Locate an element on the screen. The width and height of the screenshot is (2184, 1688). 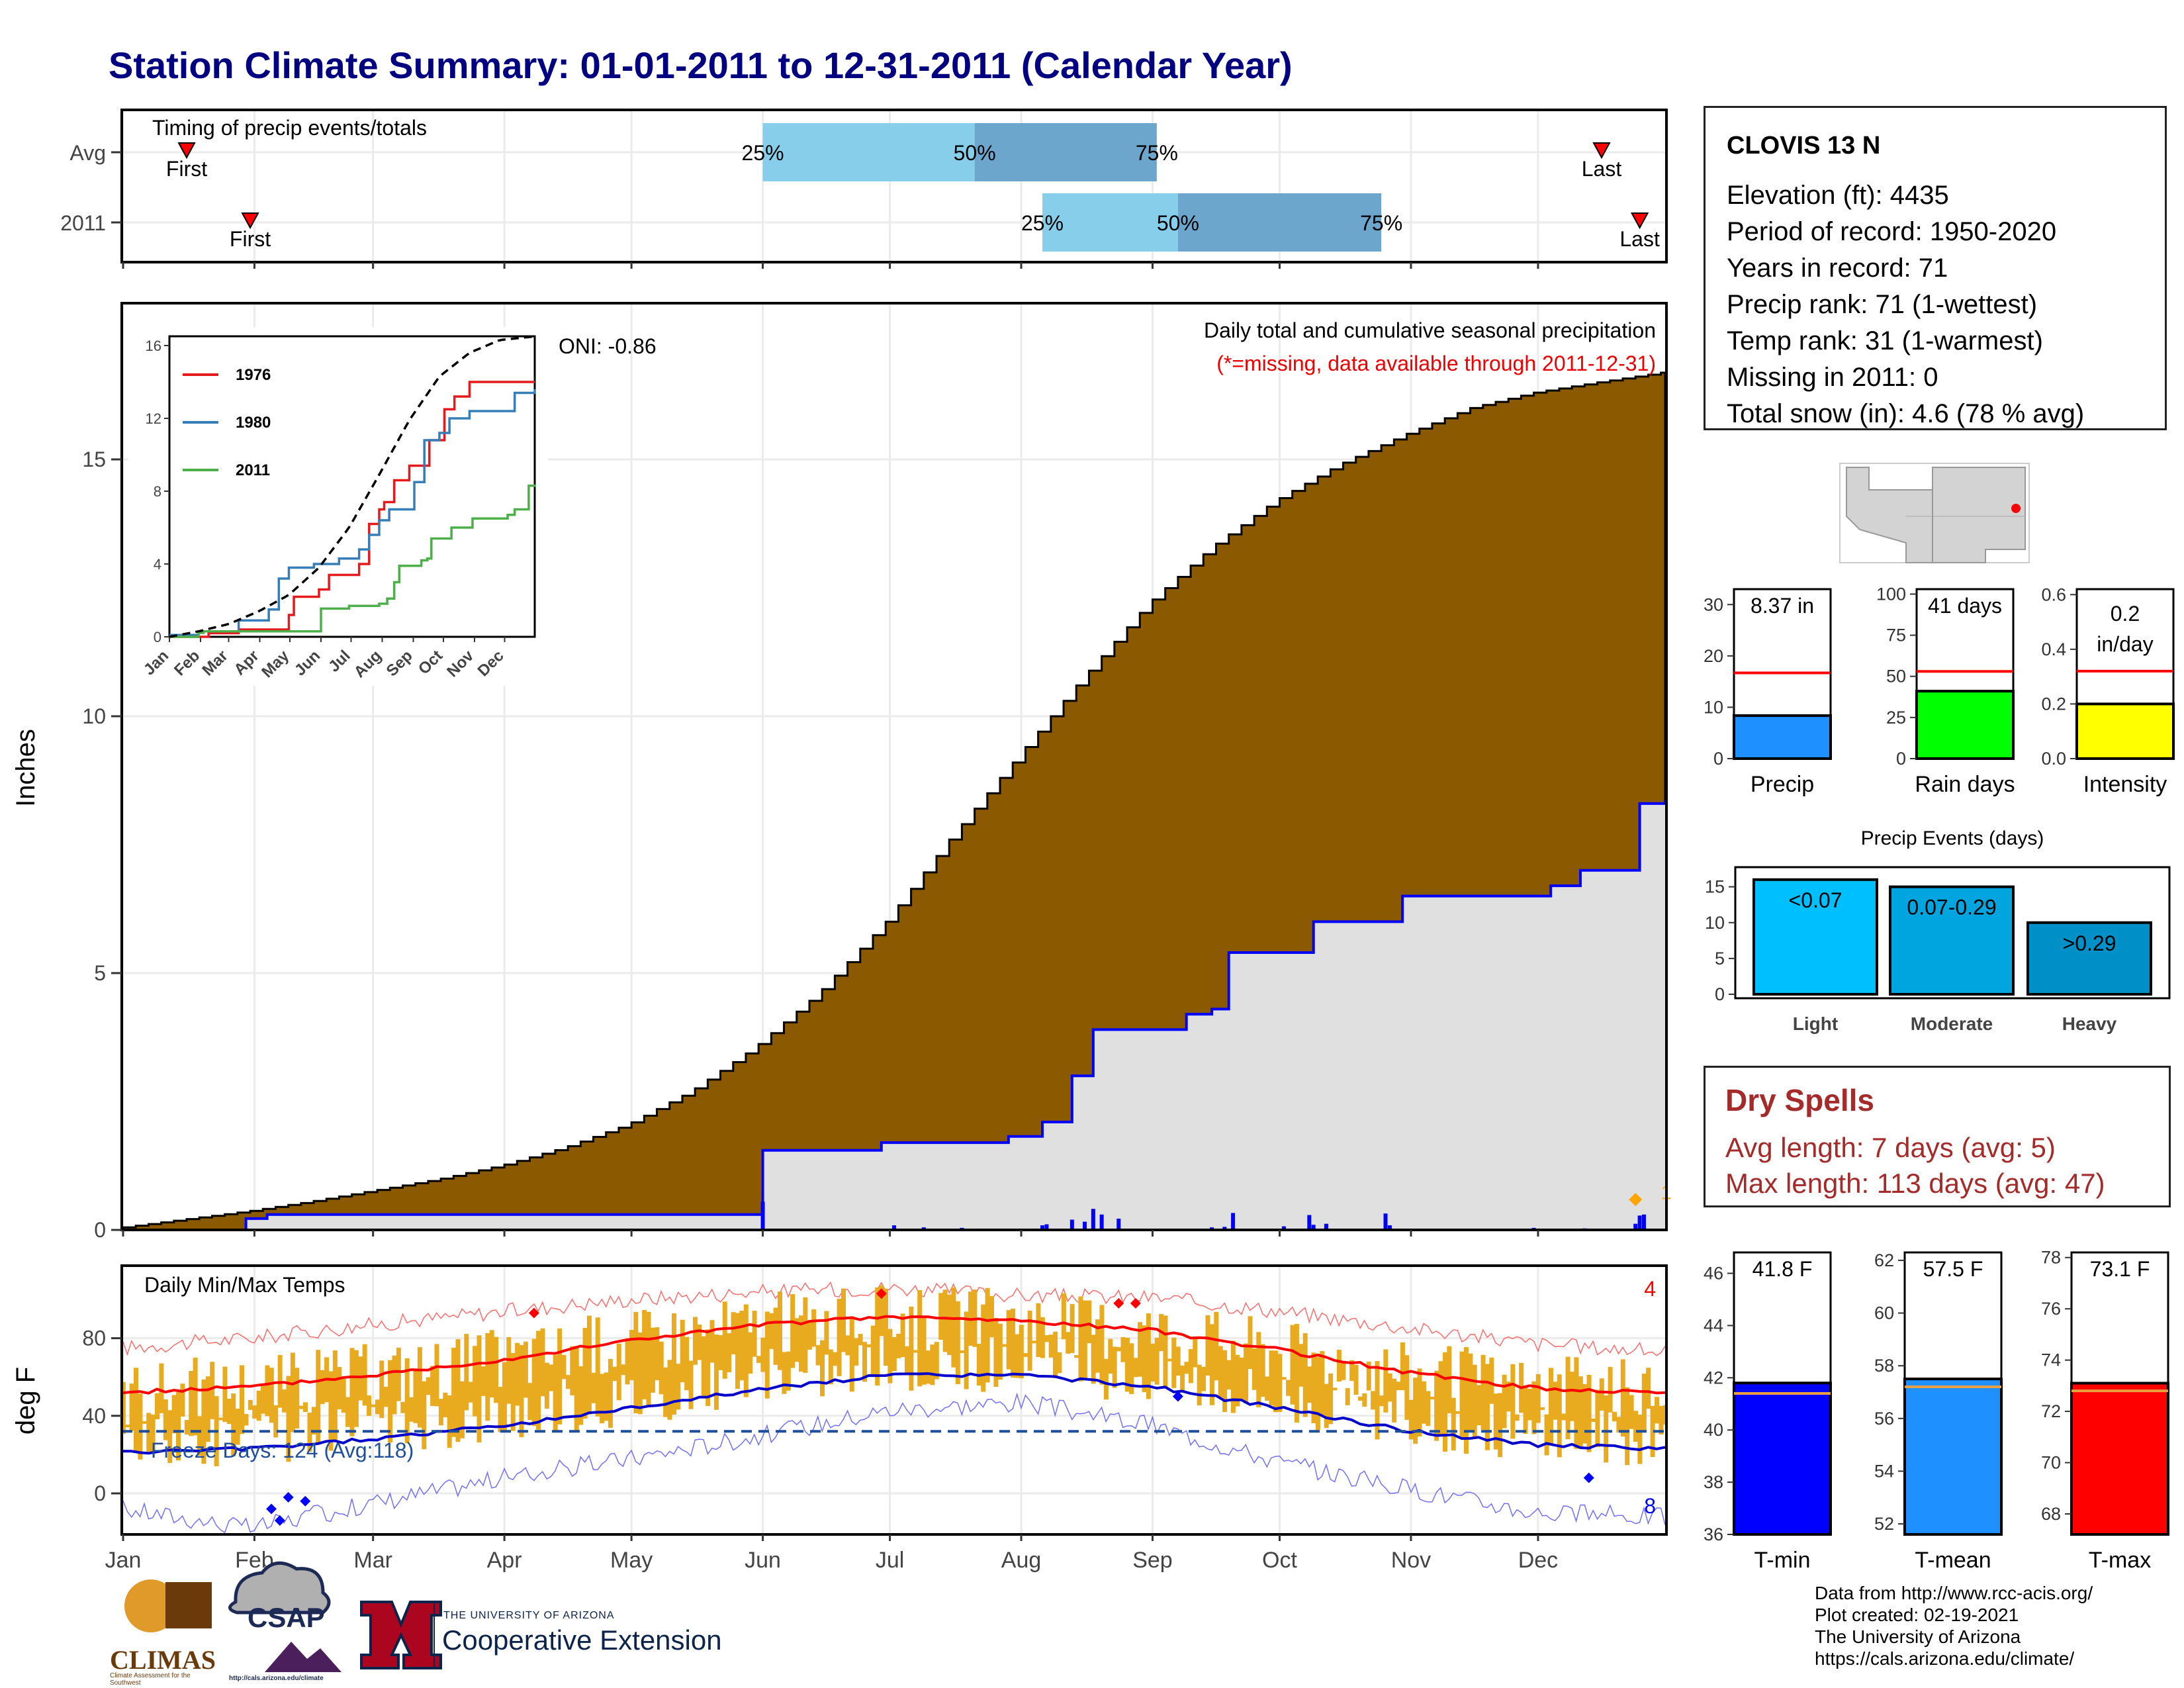
month-label: Jan is located at coordinates (124, 1560).